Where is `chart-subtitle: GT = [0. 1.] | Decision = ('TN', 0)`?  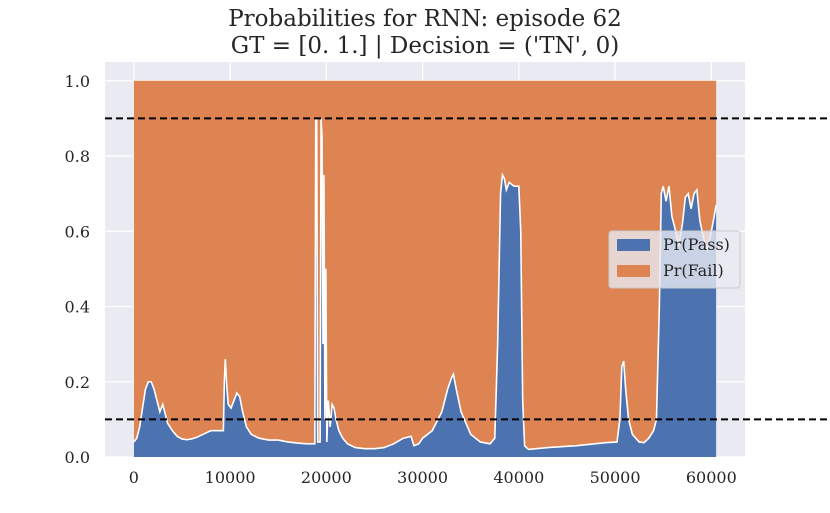 chart-subtitle: GT = [0. 1.] | Decision = ('TN', 0) is located at coordinates (425, 46).